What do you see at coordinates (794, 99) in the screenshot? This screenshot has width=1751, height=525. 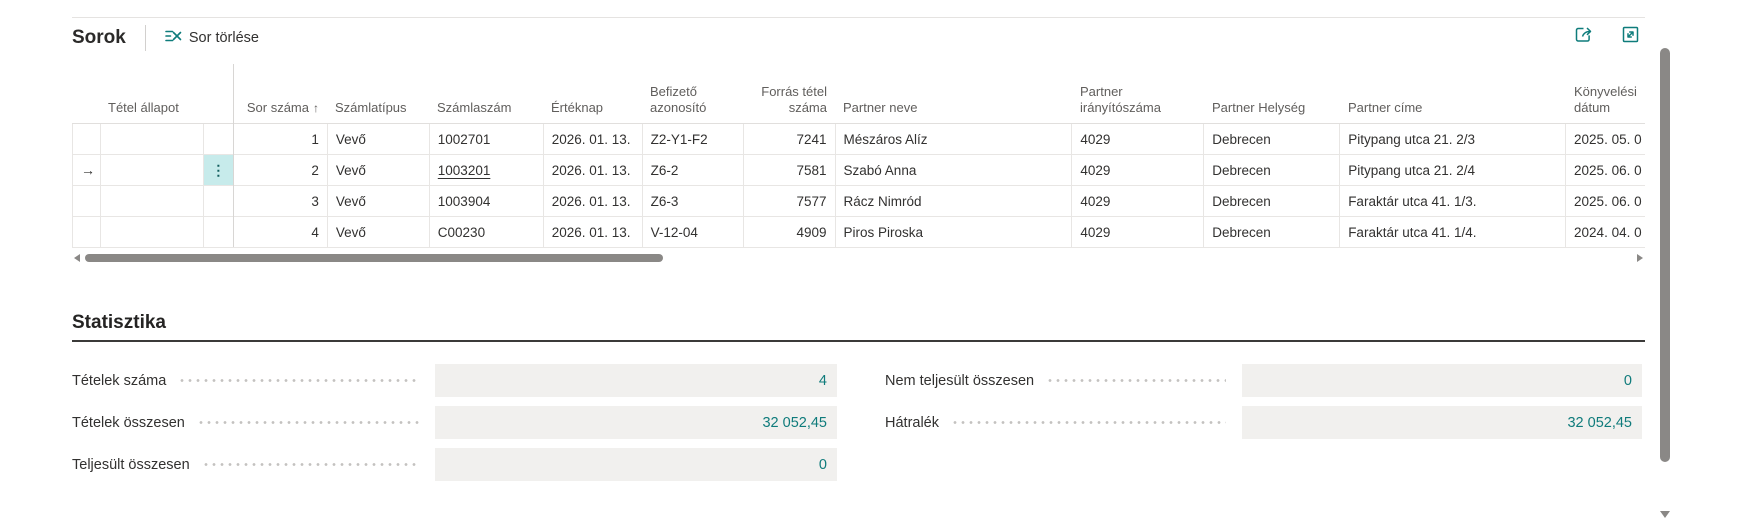 I see `column-header-forras-tetel-szama: Forrás tétel száma` at bounding box center [794, 99].